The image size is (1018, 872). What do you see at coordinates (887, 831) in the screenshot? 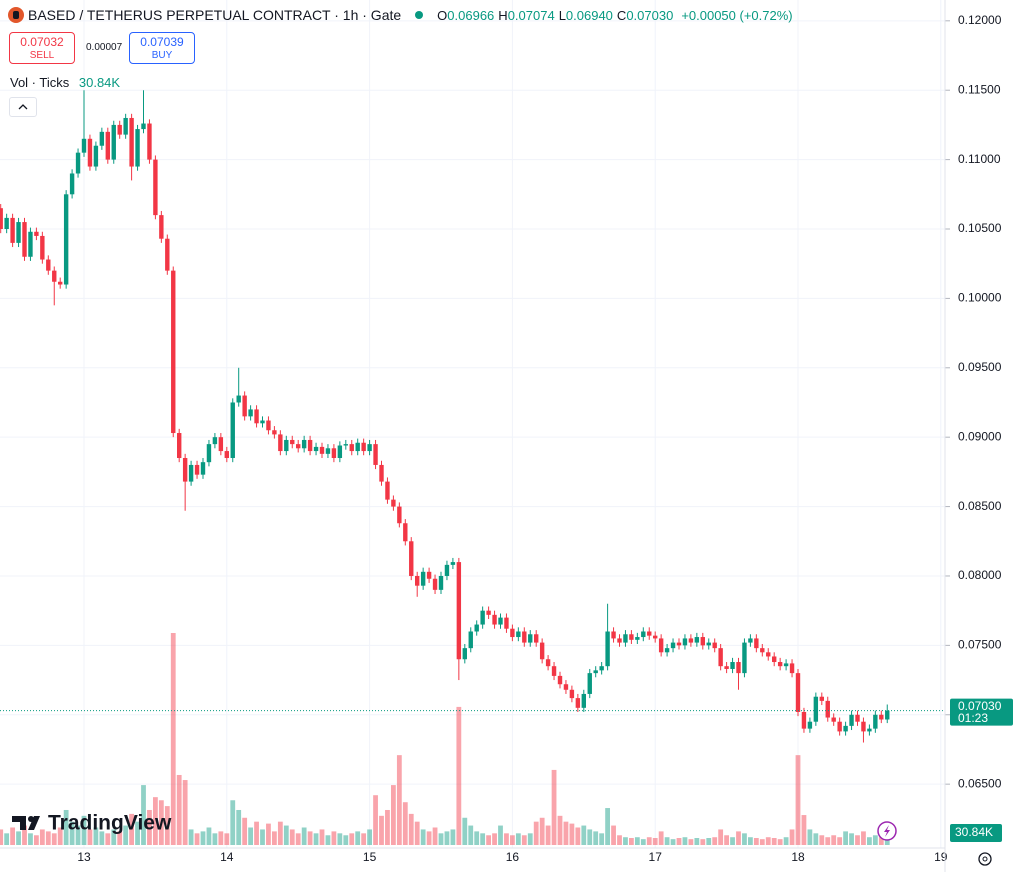
I see `alert-bolt` at bounding box center [887, 831].